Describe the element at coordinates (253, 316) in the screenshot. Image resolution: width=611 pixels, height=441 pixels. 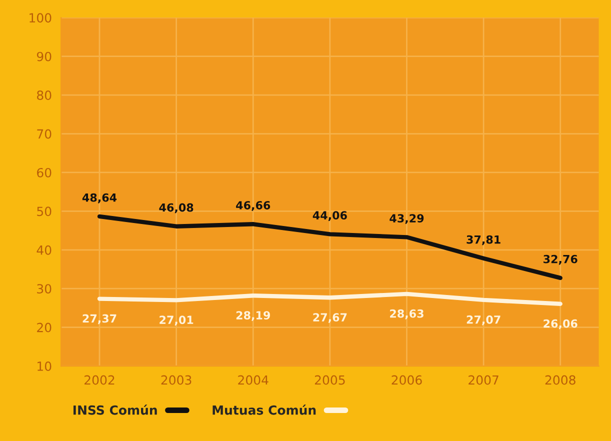
I see `data-label: 28,19` at that location.